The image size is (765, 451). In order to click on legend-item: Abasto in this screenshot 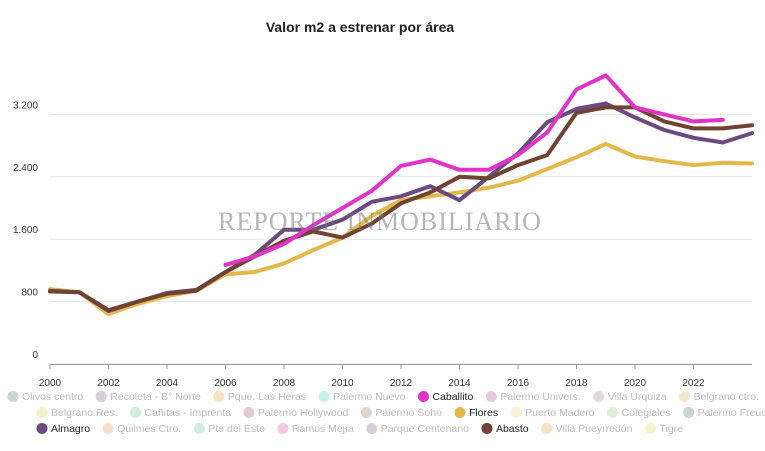, I will do `click(505, 429)`.